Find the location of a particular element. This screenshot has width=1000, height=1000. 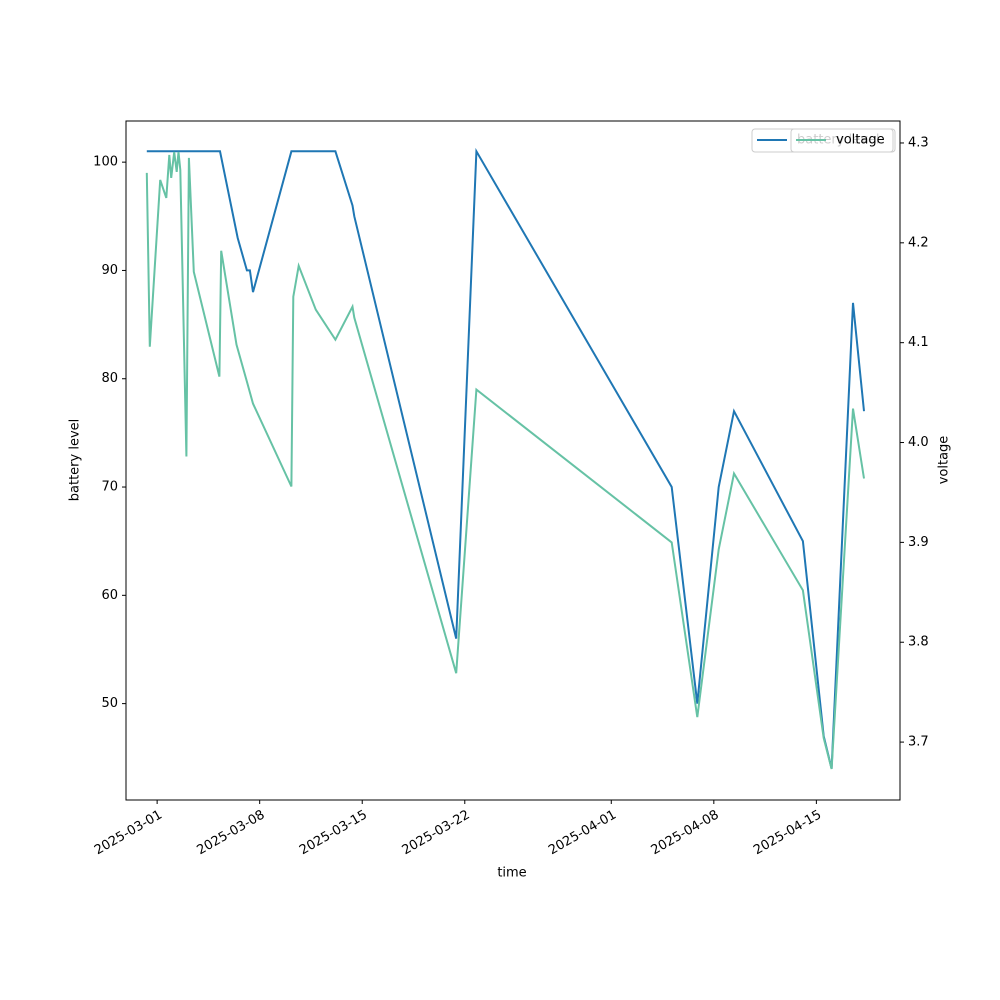

legend-label: voltage is located at coordinates (860, 140).